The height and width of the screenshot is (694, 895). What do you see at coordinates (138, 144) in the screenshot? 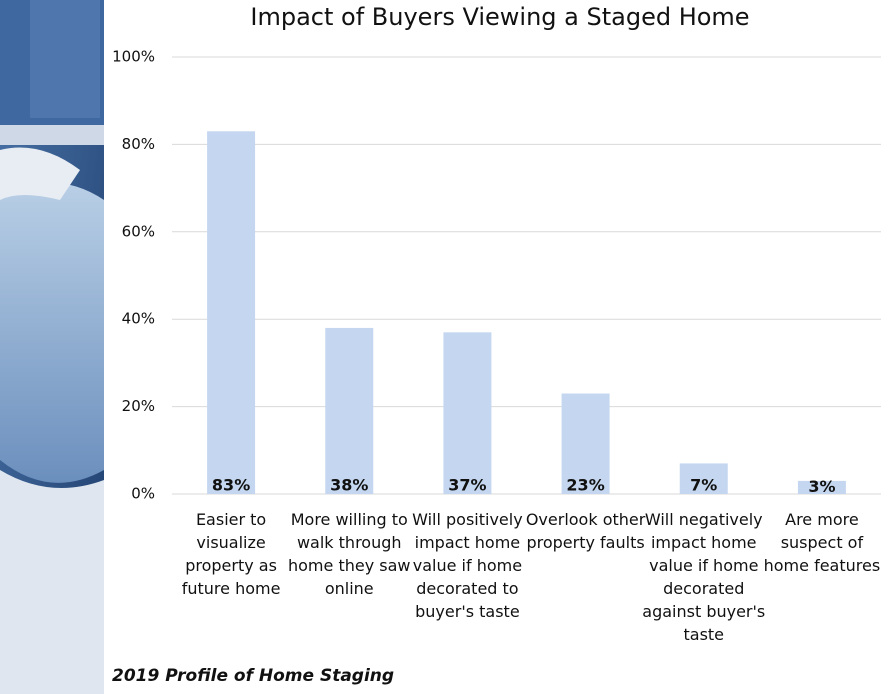
I see `y-tick-label: 80%` at bounding box center [138, 144].